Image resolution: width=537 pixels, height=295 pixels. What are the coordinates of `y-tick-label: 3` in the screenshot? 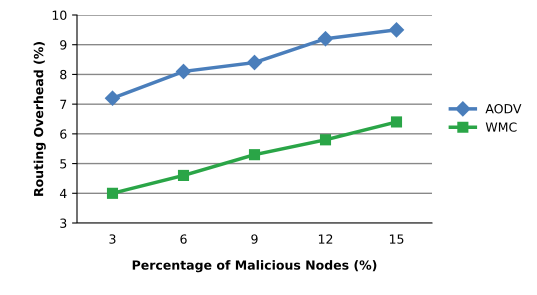 It's located at (63, 223).